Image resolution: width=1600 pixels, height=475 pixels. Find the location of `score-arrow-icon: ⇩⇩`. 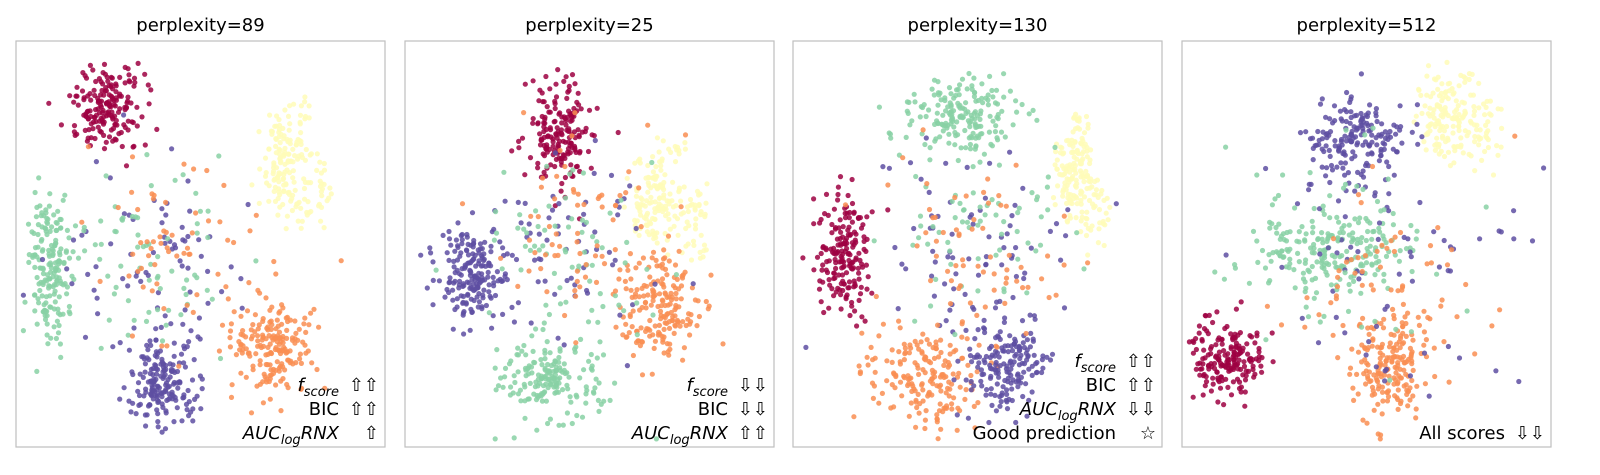

score-arrow-icon: ⇩⇩ is located at coordinates (753, 385).